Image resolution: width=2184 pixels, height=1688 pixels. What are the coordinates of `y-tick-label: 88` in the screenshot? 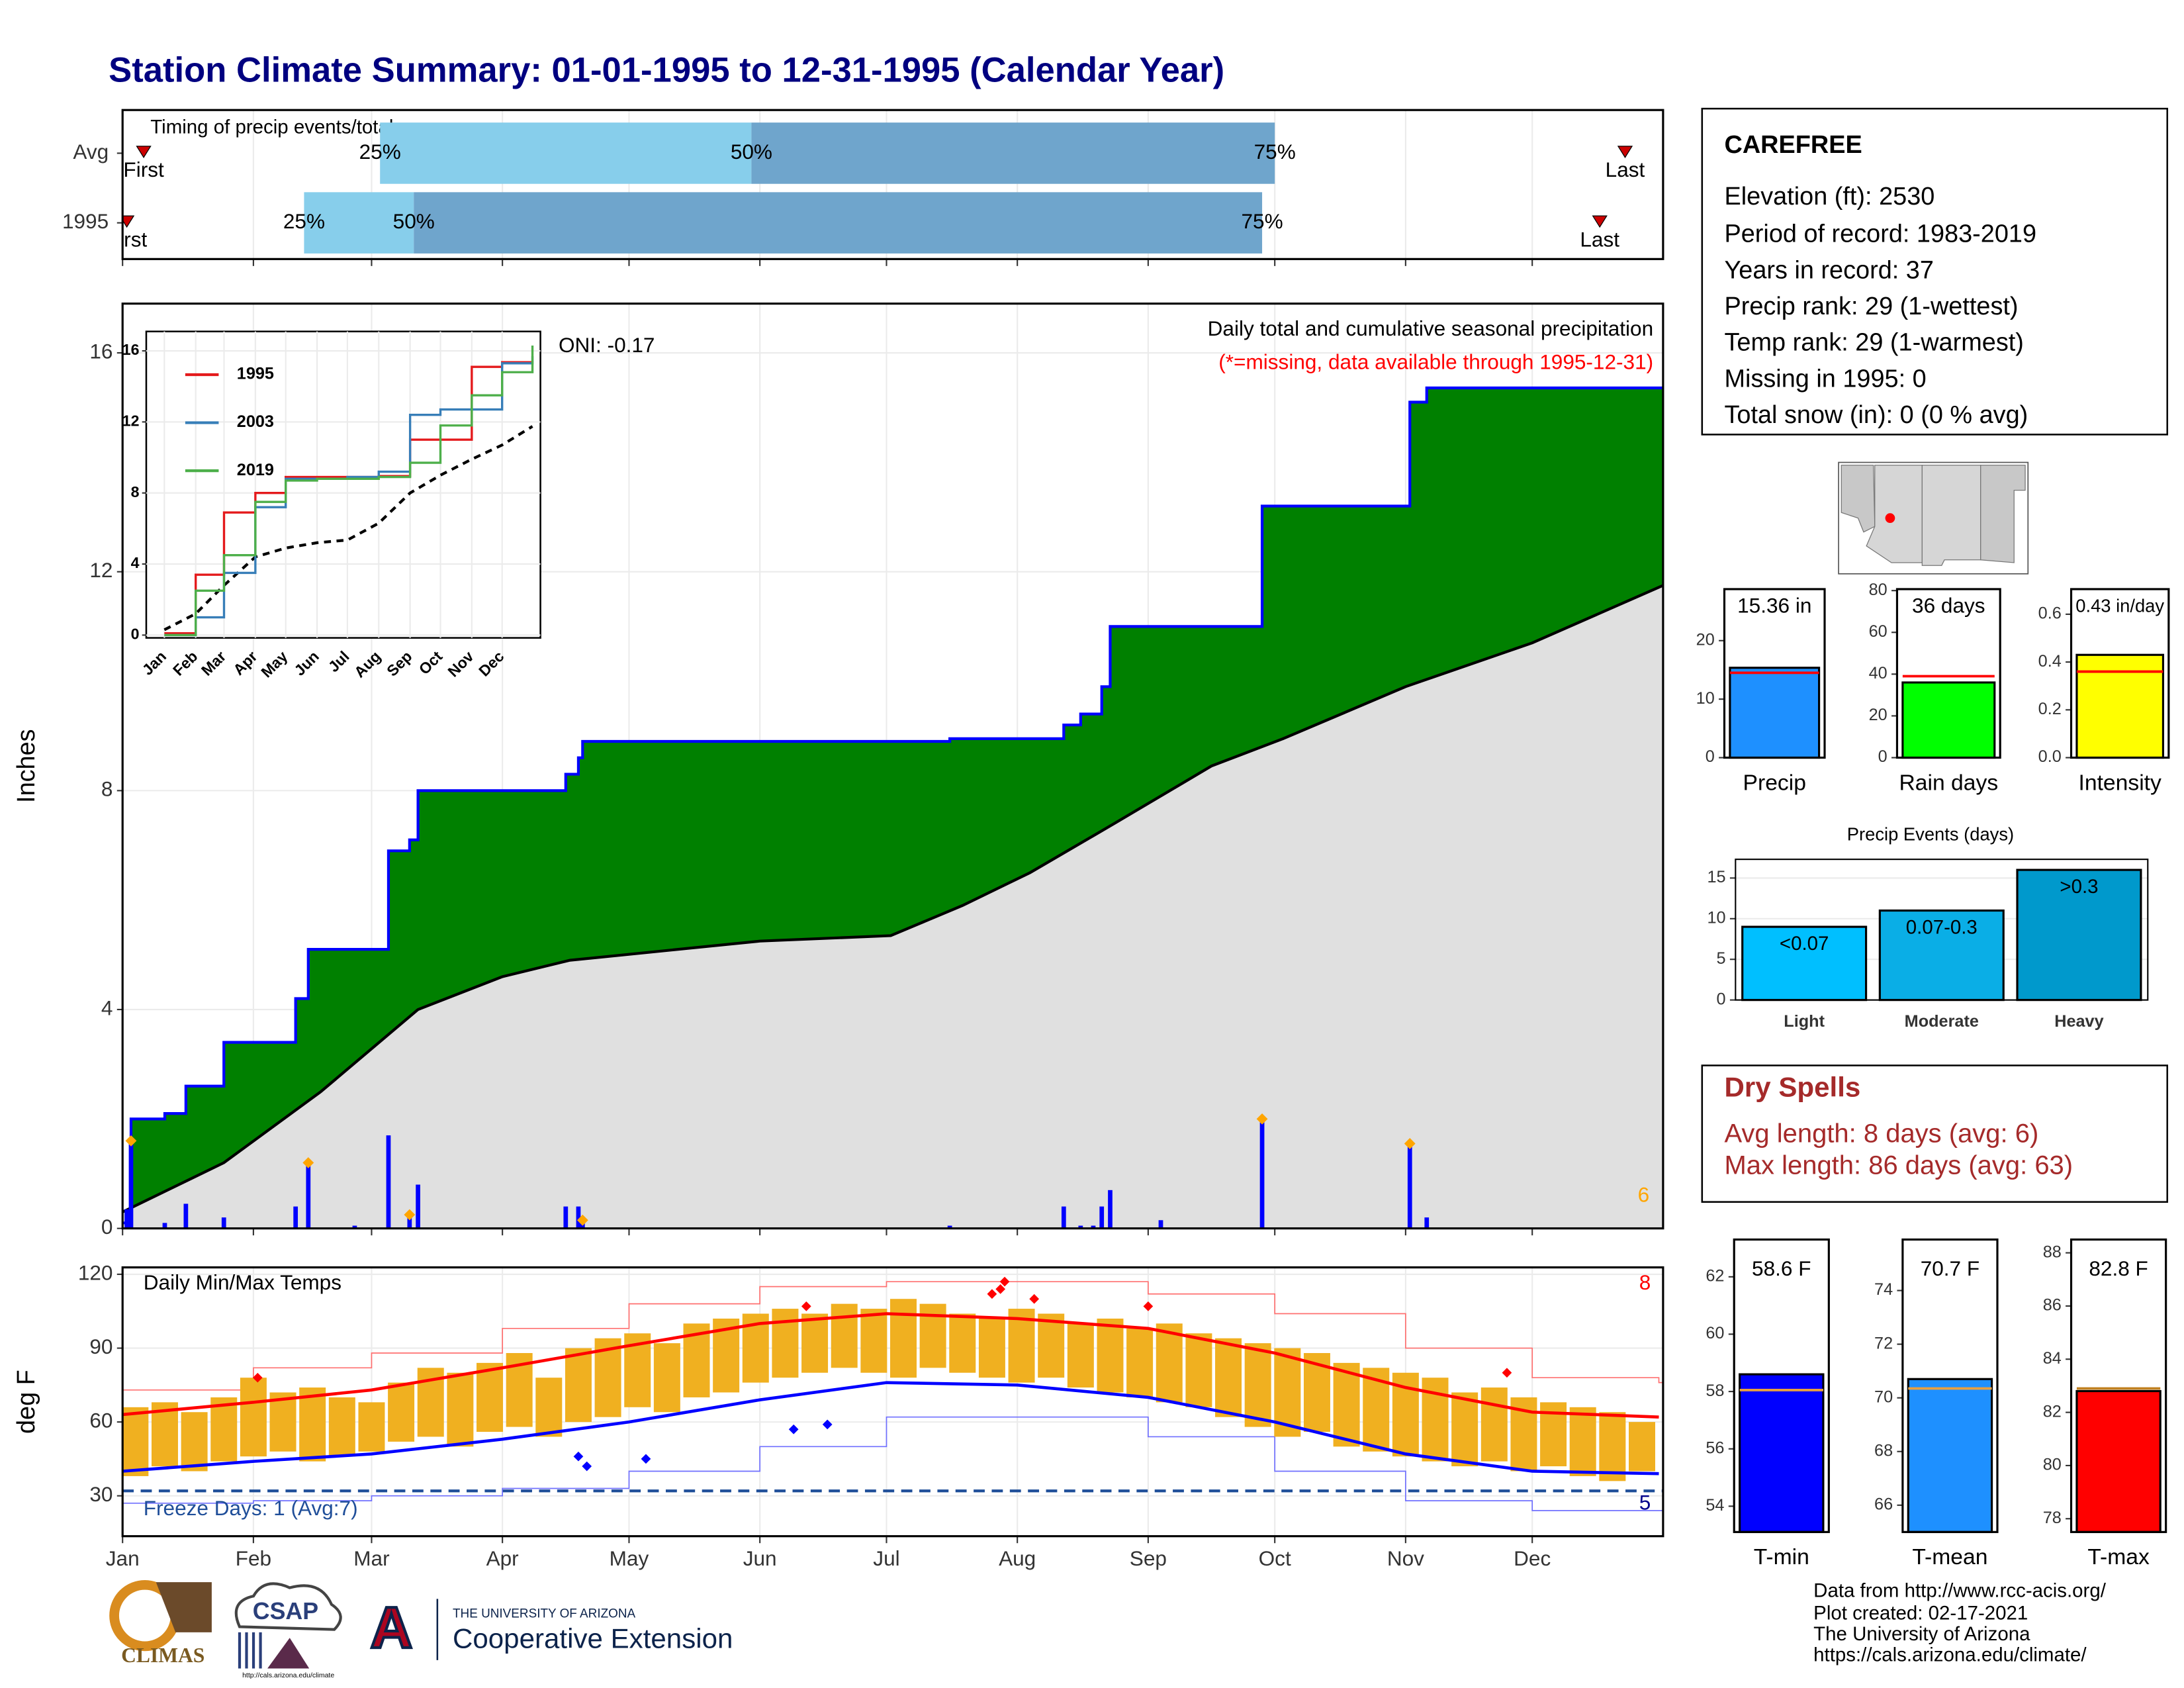 It's located at (2052, 1252).